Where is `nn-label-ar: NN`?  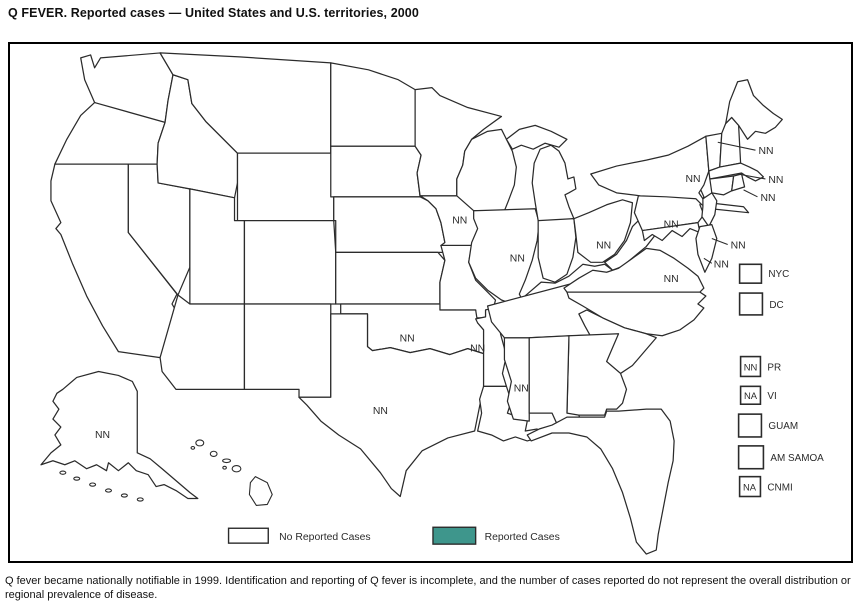
nn-label-ar: NN is located at coordinates (477, 349).